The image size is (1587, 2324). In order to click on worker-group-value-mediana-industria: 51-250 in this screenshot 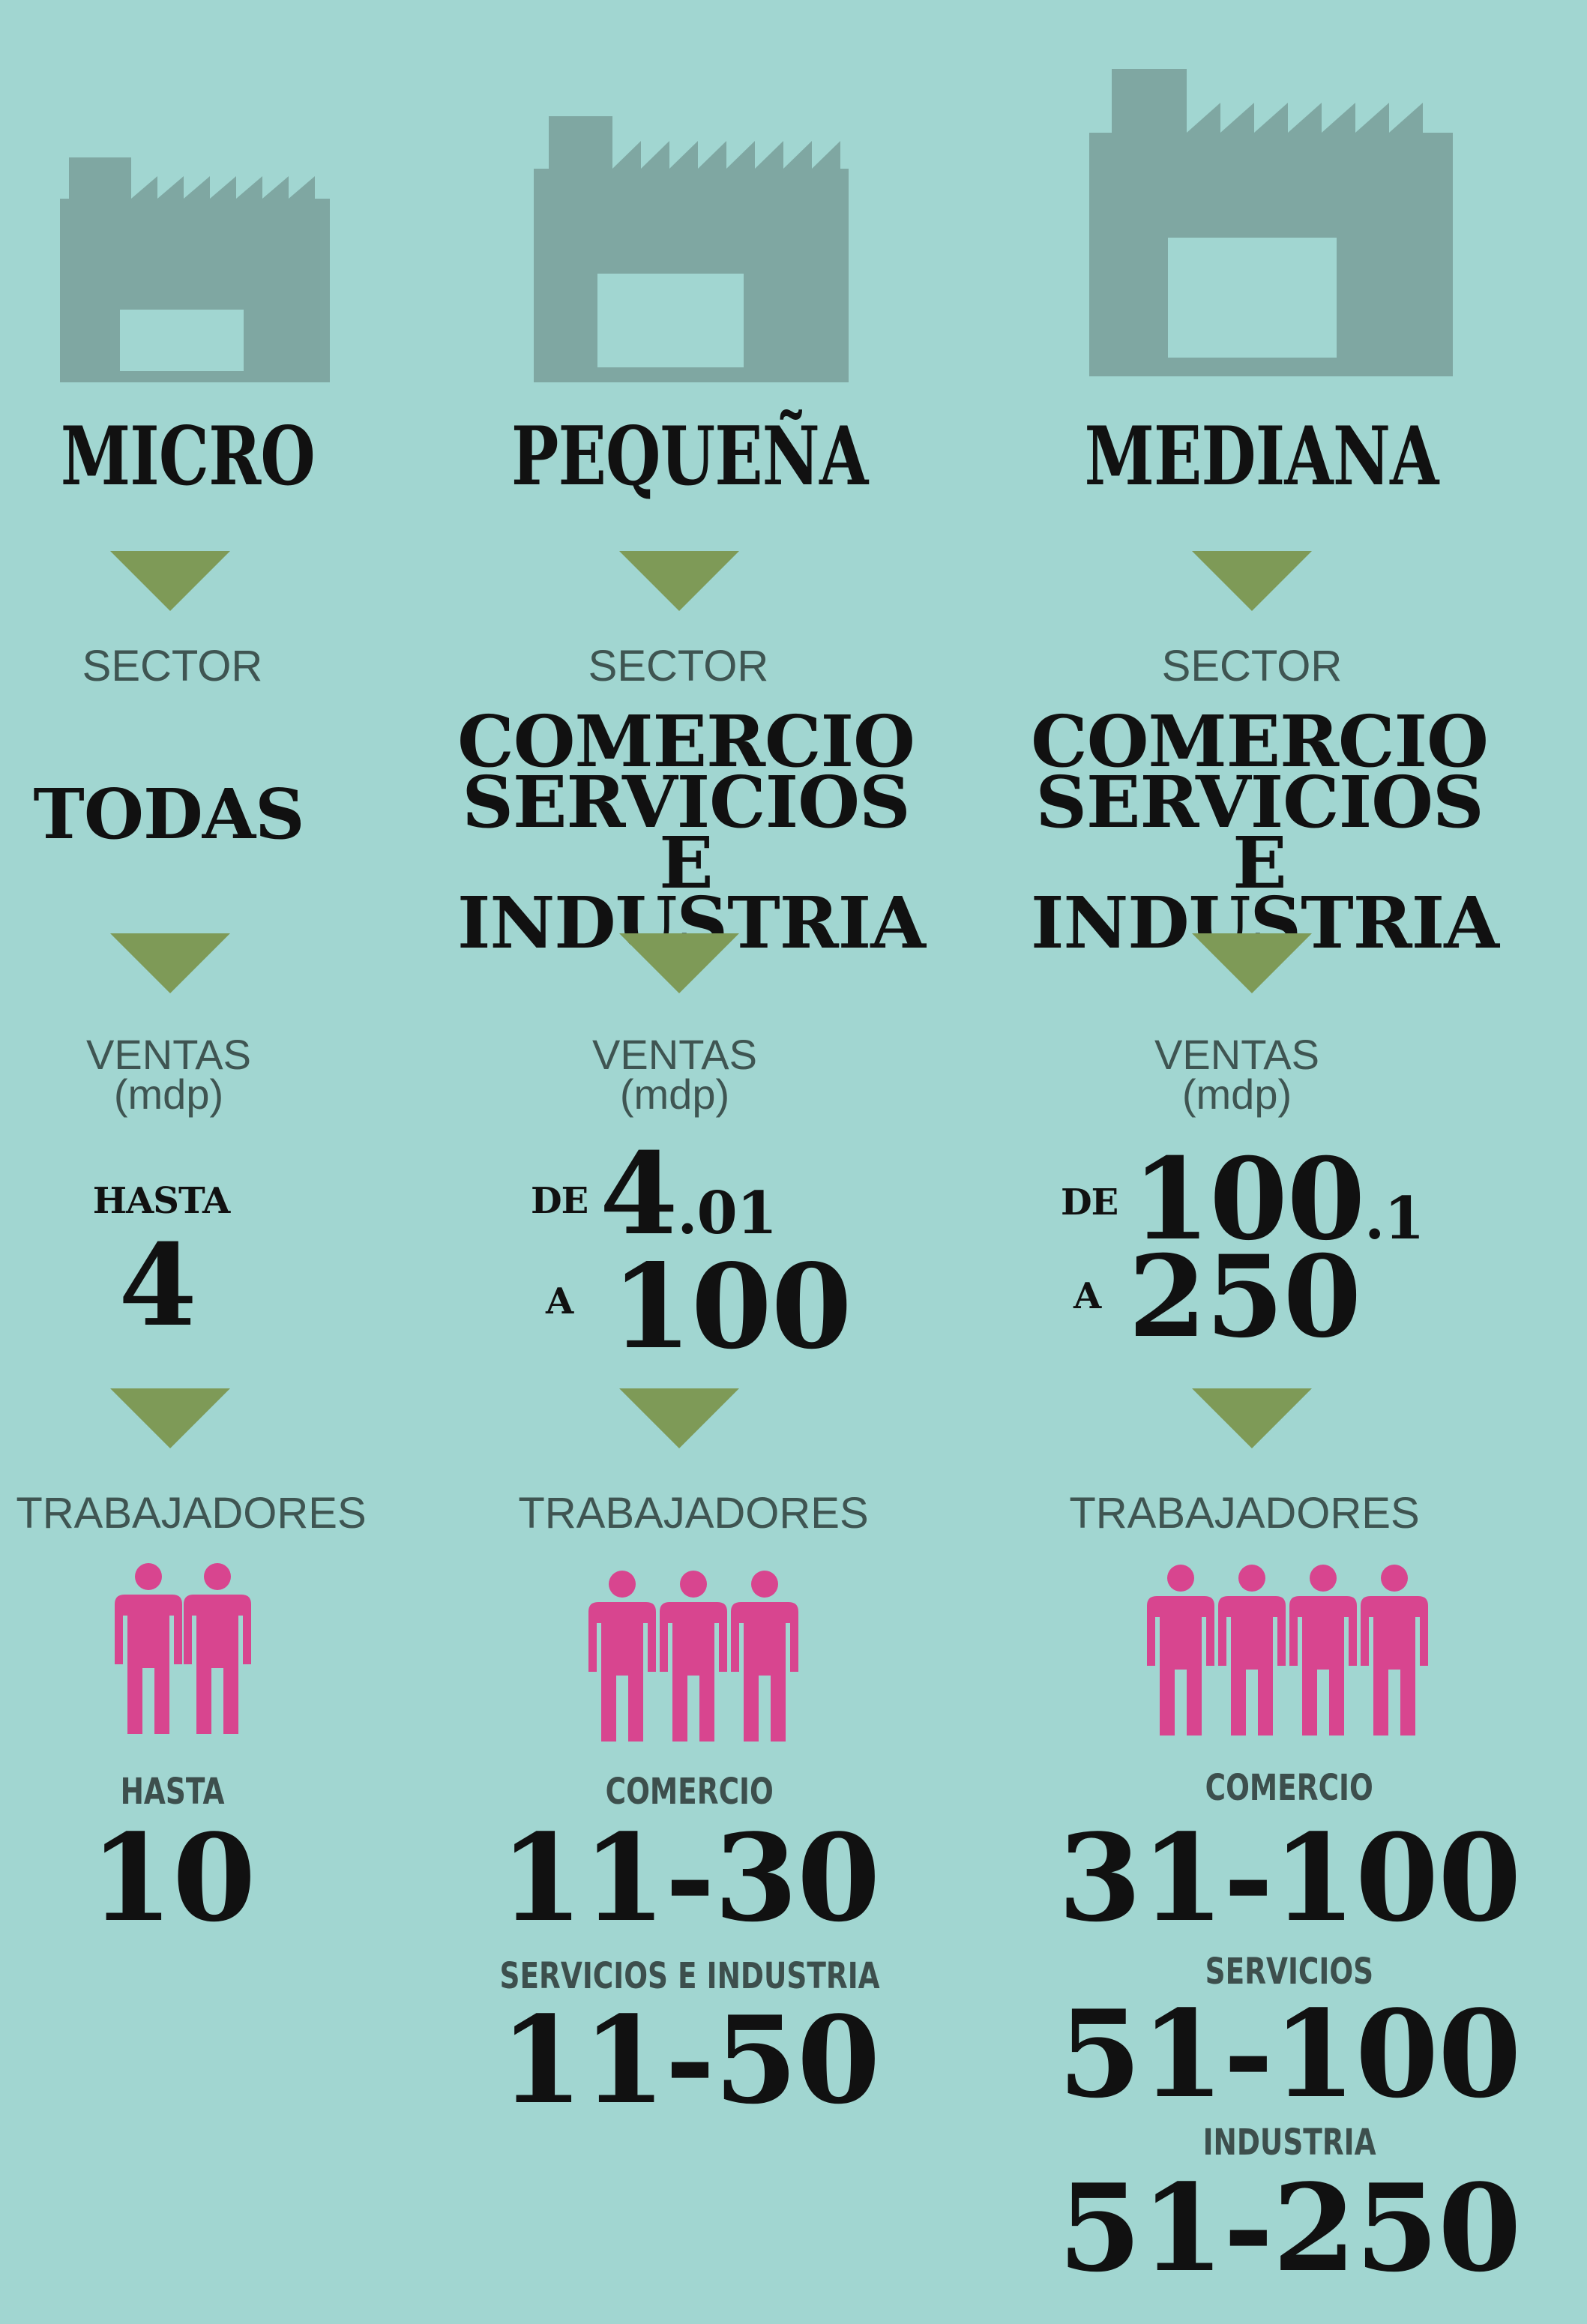, I will do `click(1289, 2228)`.